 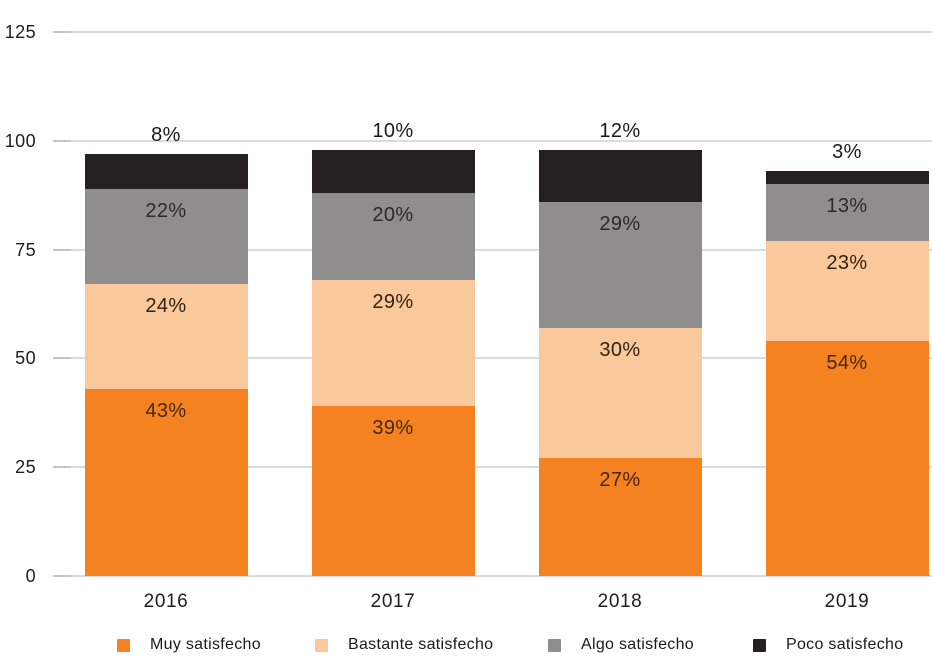 I want to click on y-axis-tick-label: 100, so click(x=20, y=140).